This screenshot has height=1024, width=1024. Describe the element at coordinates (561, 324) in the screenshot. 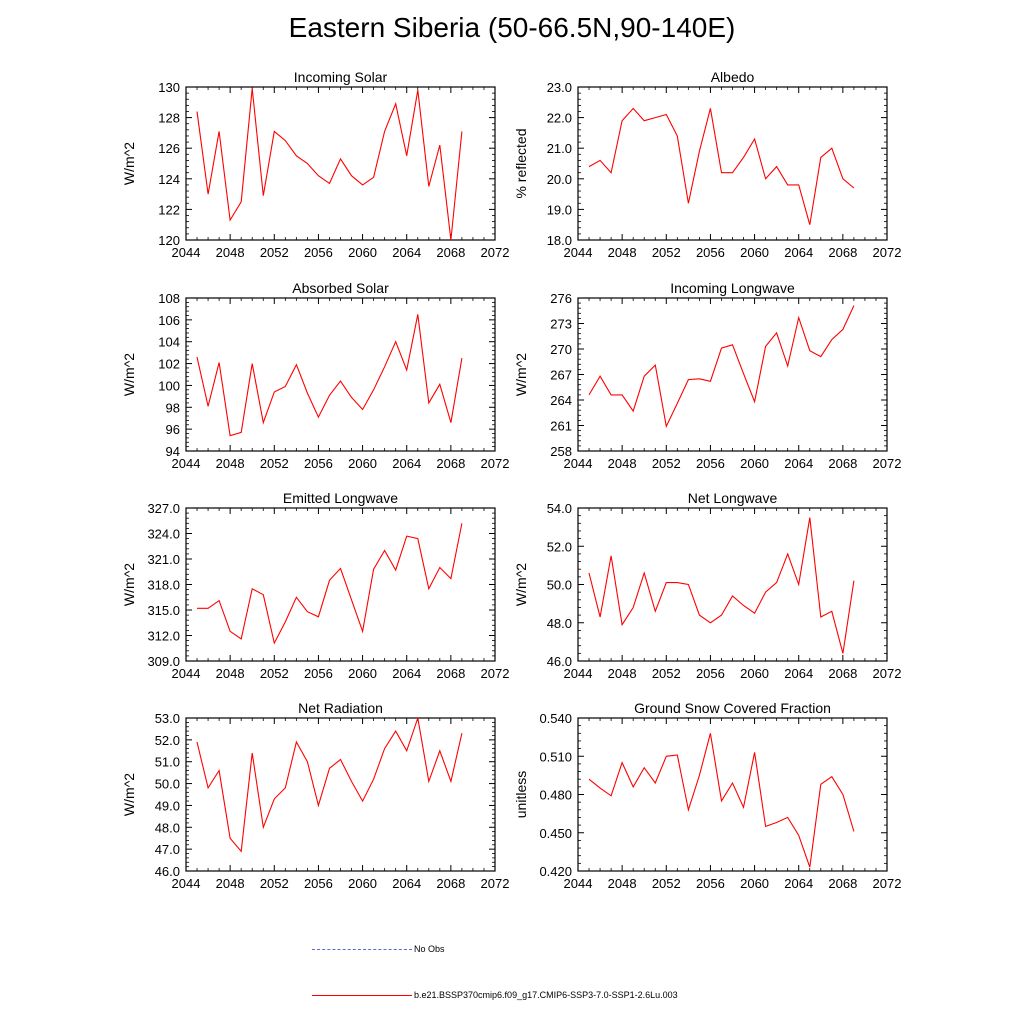

I see `y-tick-label: 273` at that location.